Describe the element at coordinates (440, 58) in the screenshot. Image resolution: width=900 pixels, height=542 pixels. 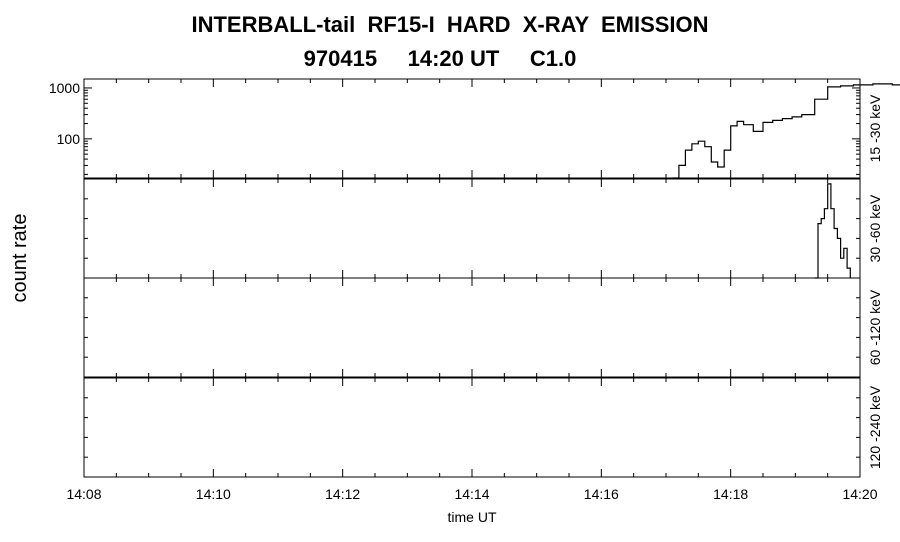
I see `chart-subtitle: 970415 14:20 UT C1.0` at that location.